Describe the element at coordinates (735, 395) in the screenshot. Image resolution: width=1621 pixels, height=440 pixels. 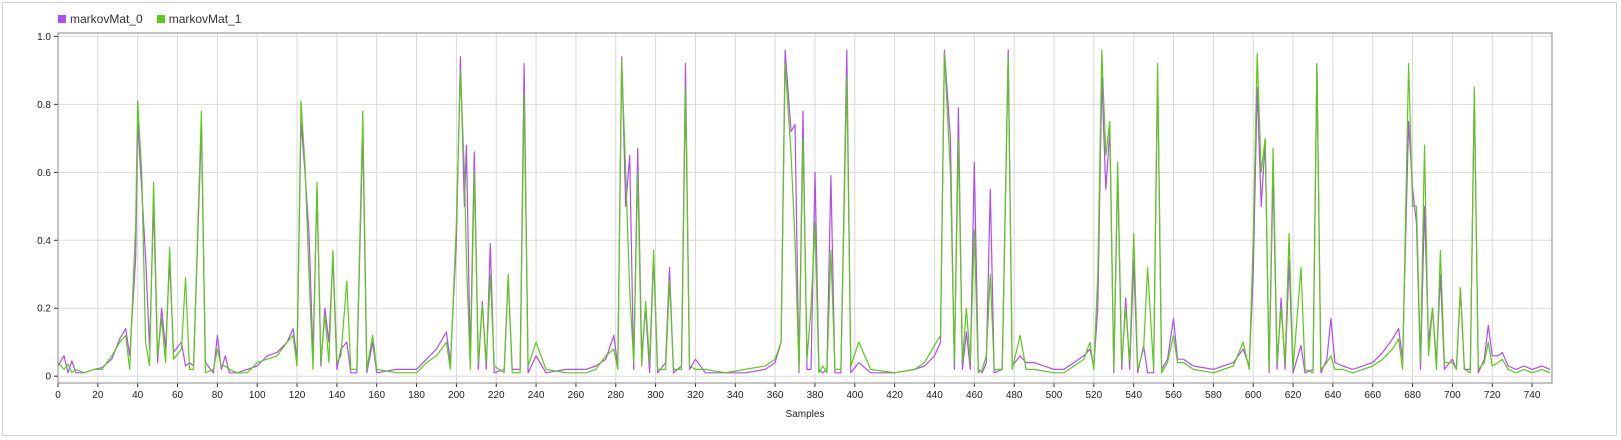
I see `x-tick-label: 340` at that location.